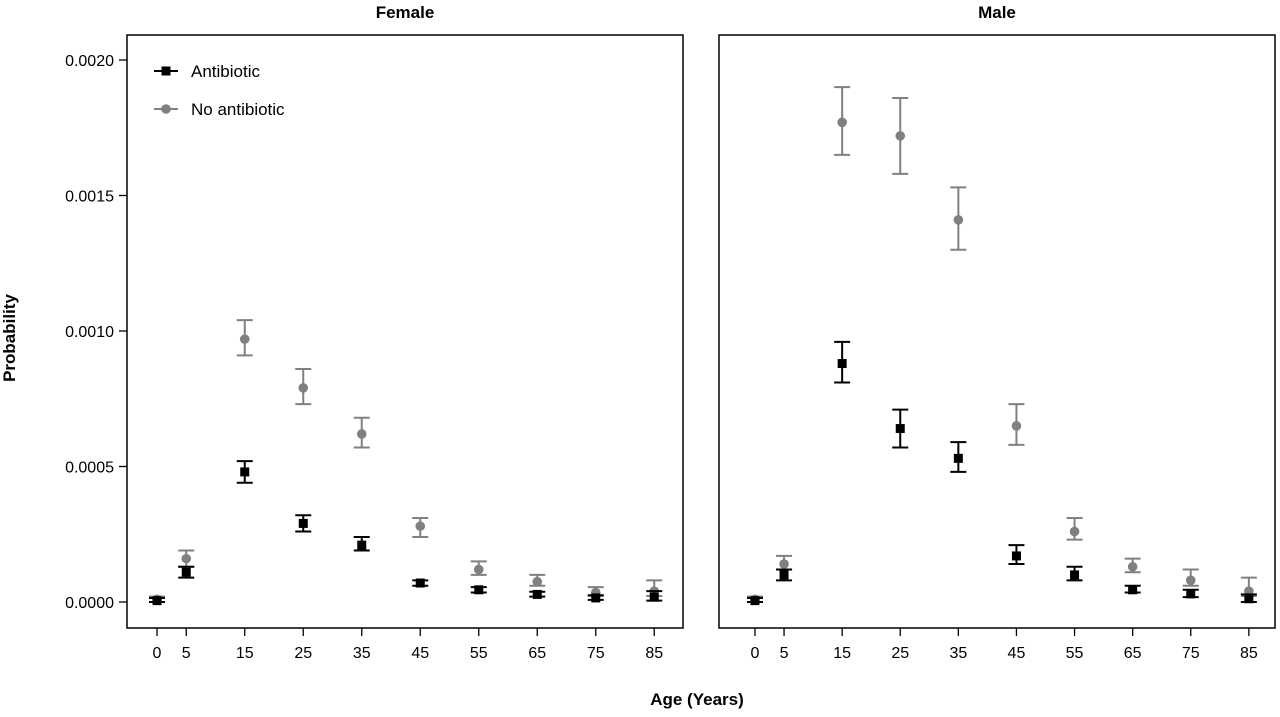  What do you see at coordinates (89, 61) in the screenshot?
I see `y-tick-label: 0.0020` at bounding box center [89, 61].